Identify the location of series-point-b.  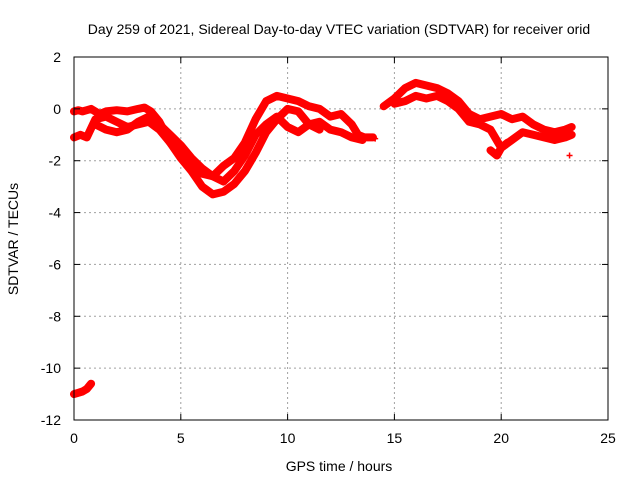
(569, 155).